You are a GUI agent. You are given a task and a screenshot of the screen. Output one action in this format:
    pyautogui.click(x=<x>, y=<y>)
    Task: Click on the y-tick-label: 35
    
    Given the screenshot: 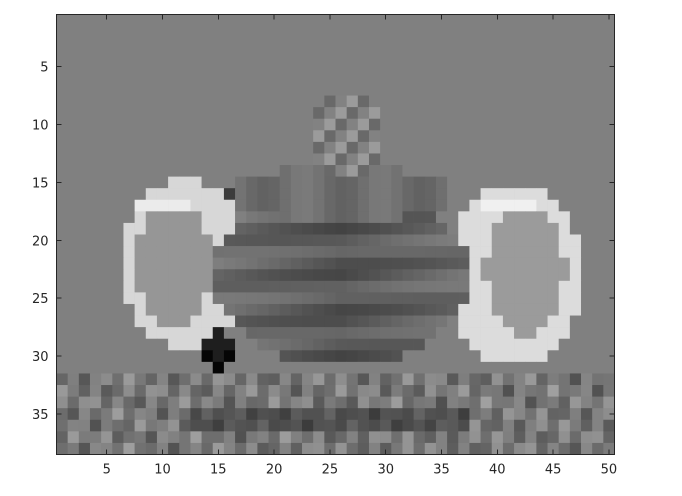 What is the action you would take?
    pyautogui.click(x=40, y=415)
    